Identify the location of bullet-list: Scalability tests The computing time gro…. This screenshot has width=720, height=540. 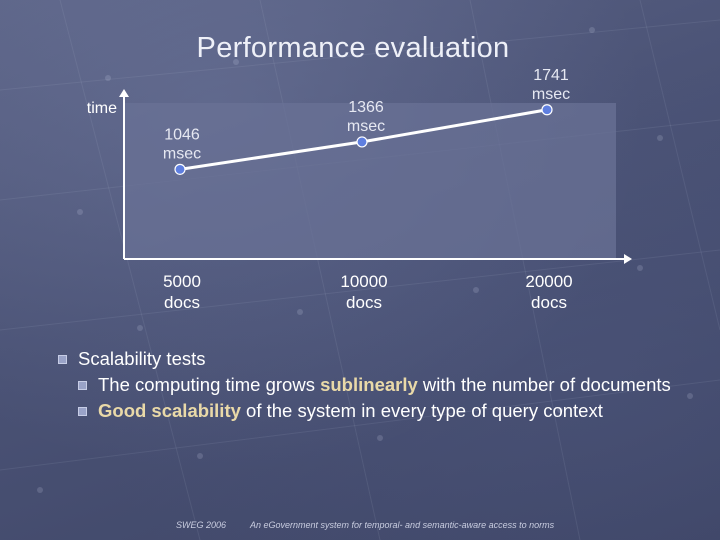
(376, 384).